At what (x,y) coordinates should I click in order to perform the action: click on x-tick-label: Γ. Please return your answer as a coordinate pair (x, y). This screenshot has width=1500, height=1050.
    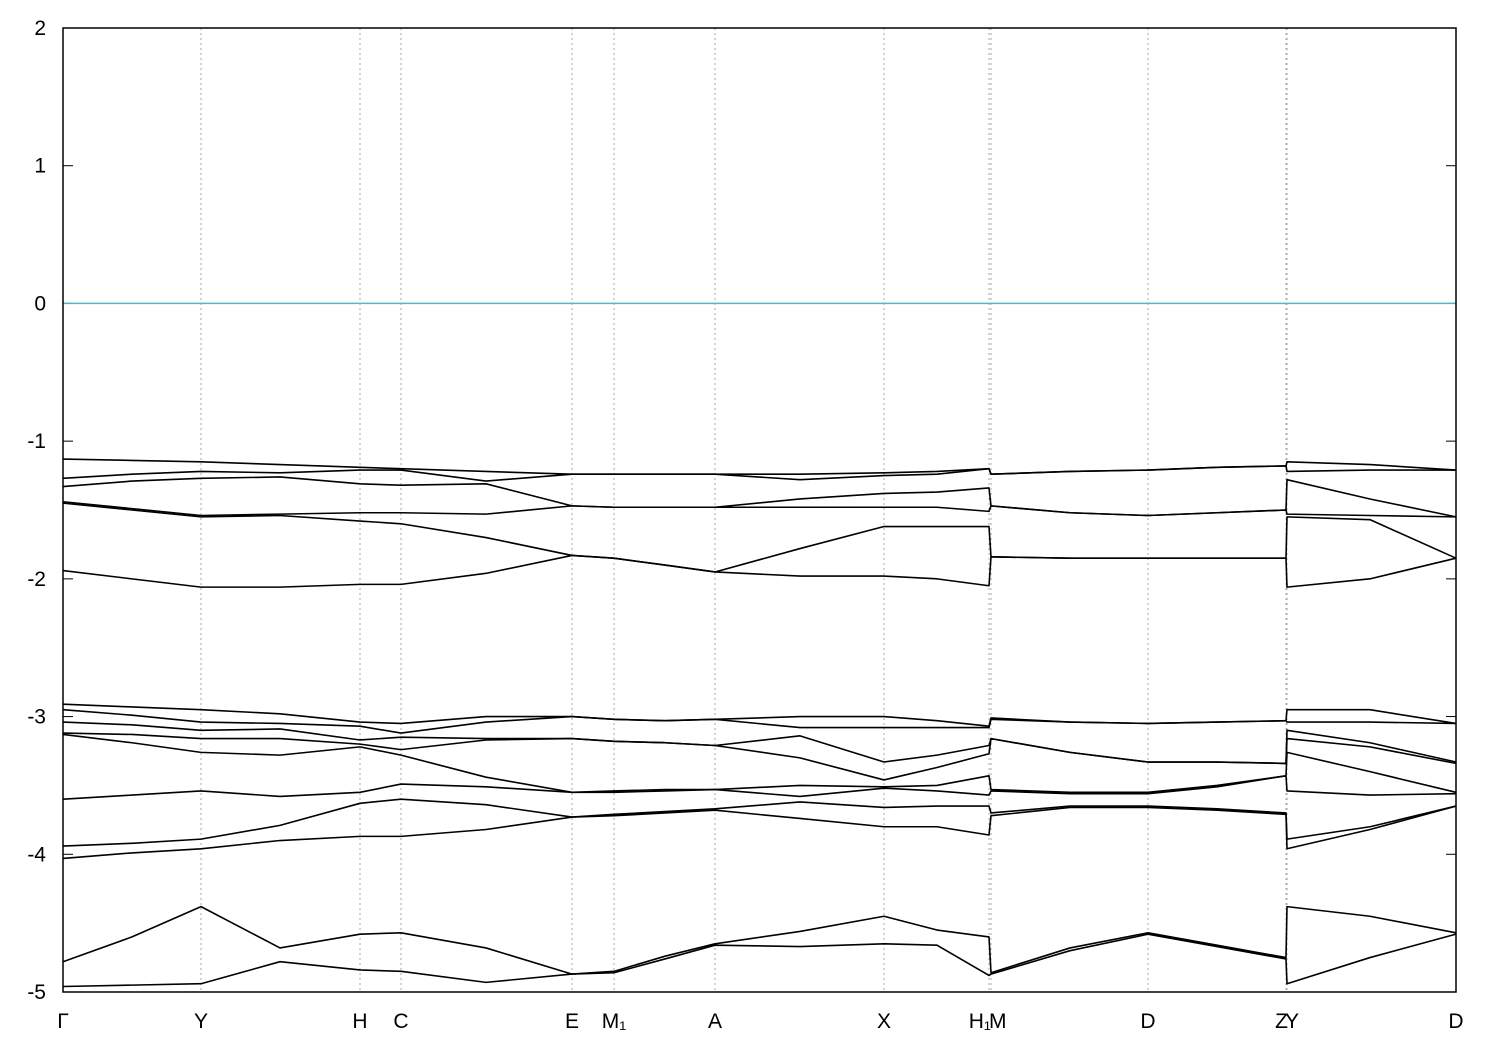
    Looking at the image, I should click on (63, 1021).